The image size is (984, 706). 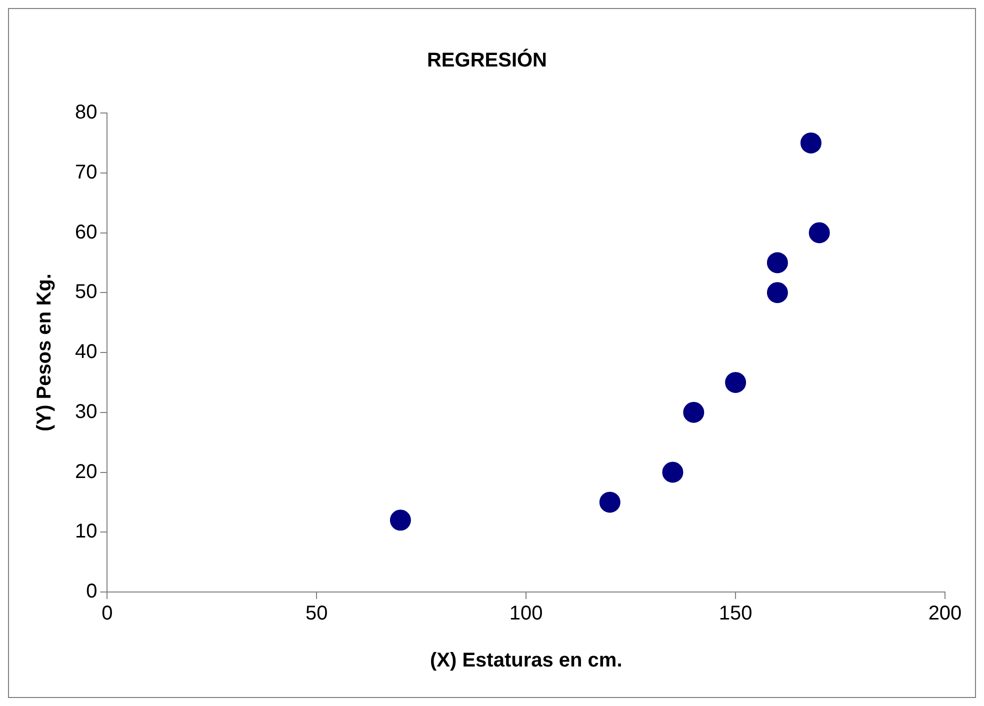 What do you see at coordinates (945, 613) in the screenshot?
I see `x-tick-label: 200` at bounding box center [945, 613].